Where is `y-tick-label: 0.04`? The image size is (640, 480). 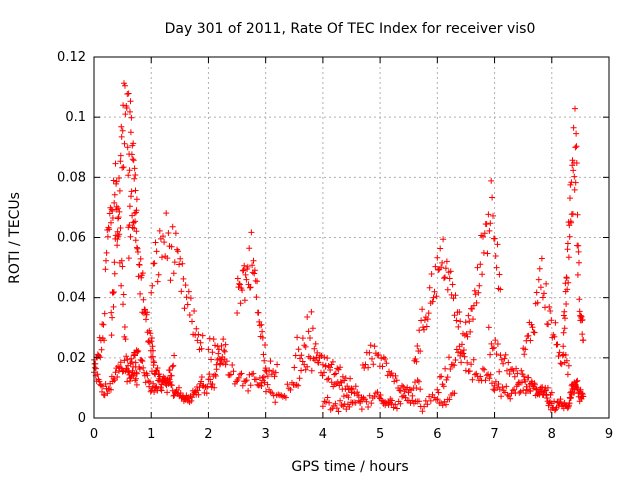
y-tick-label: 0.04 is located at coordinates (71, 298).